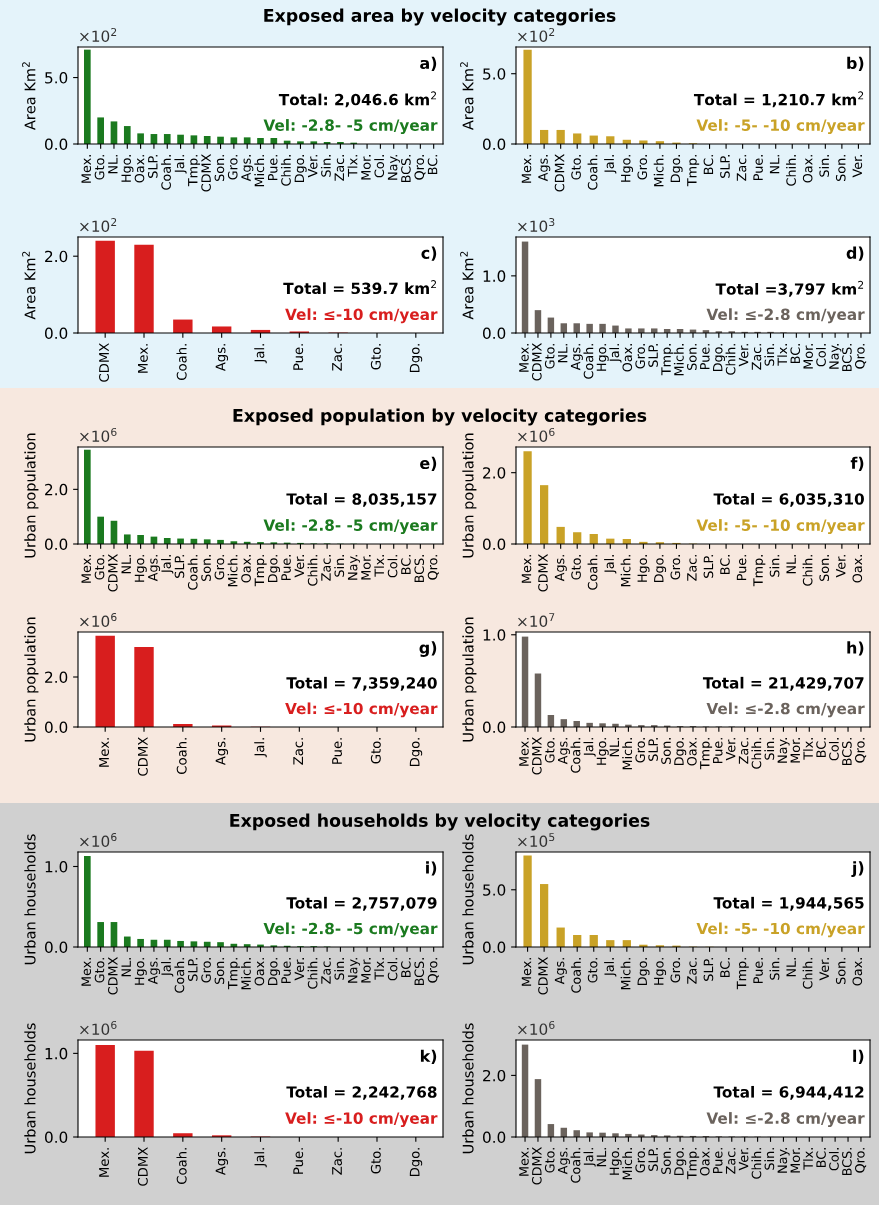 This screenshot has height=1205, width=879. What do you see at coordinates (855, 253) in the screenshot?
I see `annotation: d)` at bounding box center [855, 253].